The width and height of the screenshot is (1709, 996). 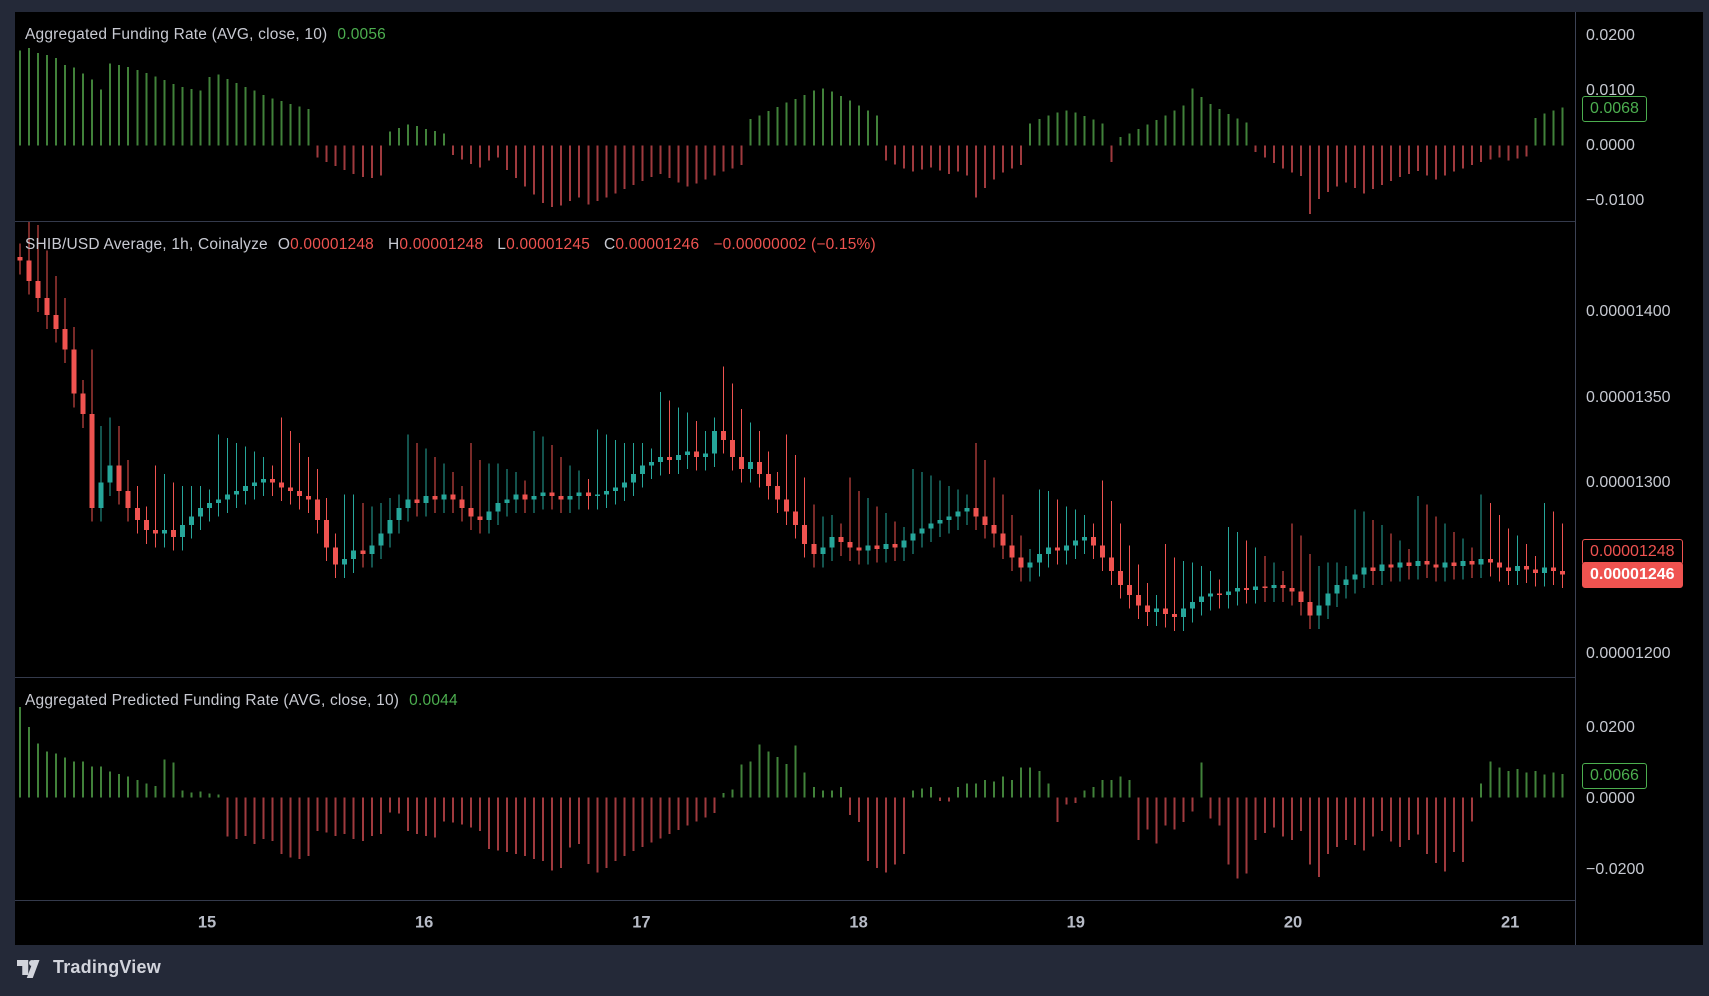 I want to click on tradingview-logo: TradingView, so click(x=89, y=967).